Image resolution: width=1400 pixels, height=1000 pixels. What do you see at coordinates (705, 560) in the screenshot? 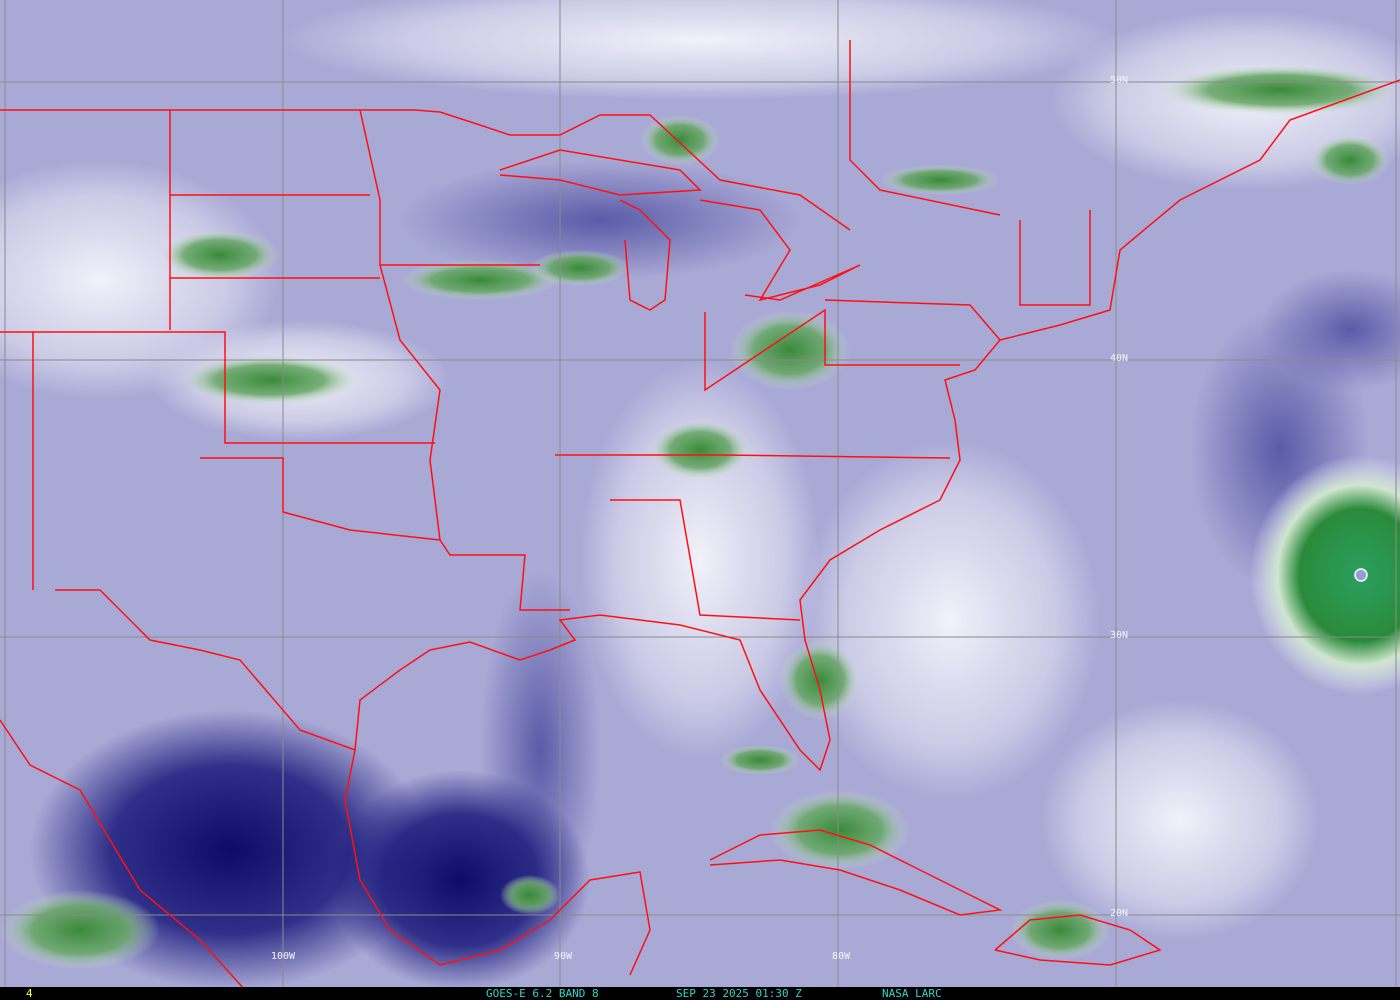
I see `state-line-ga-al` at bounding box center [705, 560].